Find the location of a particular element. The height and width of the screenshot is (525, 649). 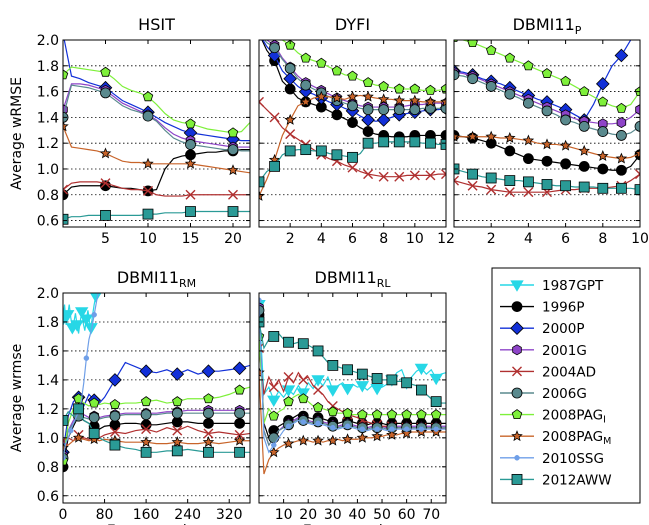

series-line-2008PAG_M is located at coordinates (156, 150).